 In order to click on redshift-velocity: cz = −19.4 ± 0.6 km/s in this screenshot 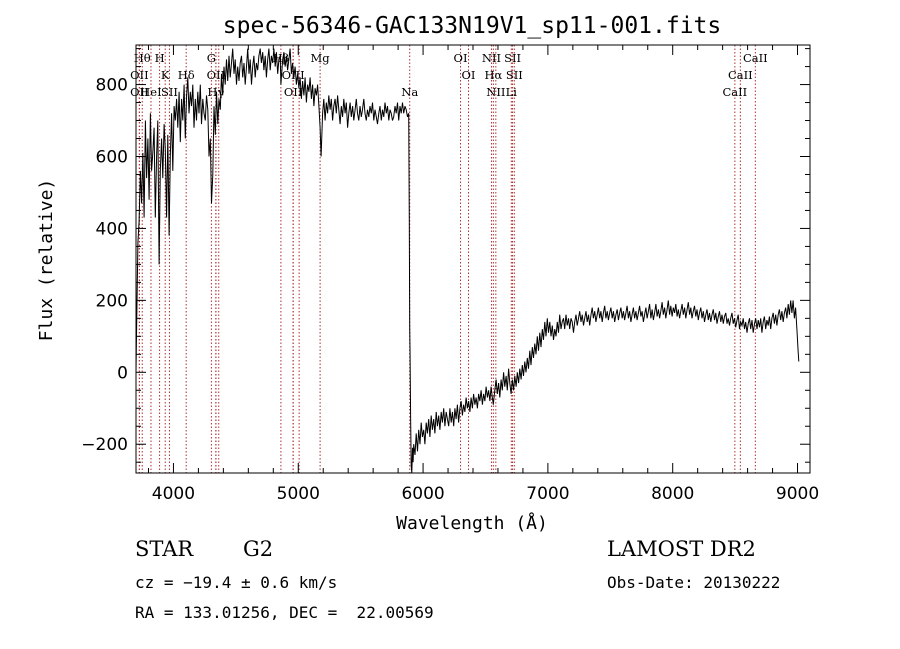, I will do `click(236, 582)`.